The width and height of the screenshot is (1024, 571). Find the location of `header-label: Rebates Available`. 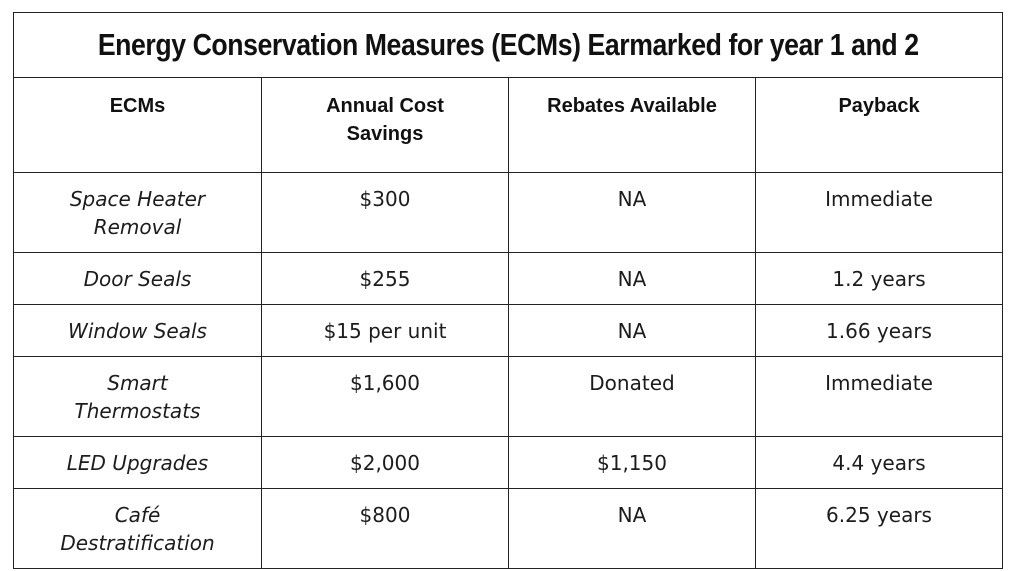

header-label: Rebates Available is located at coordinates (632, 106).